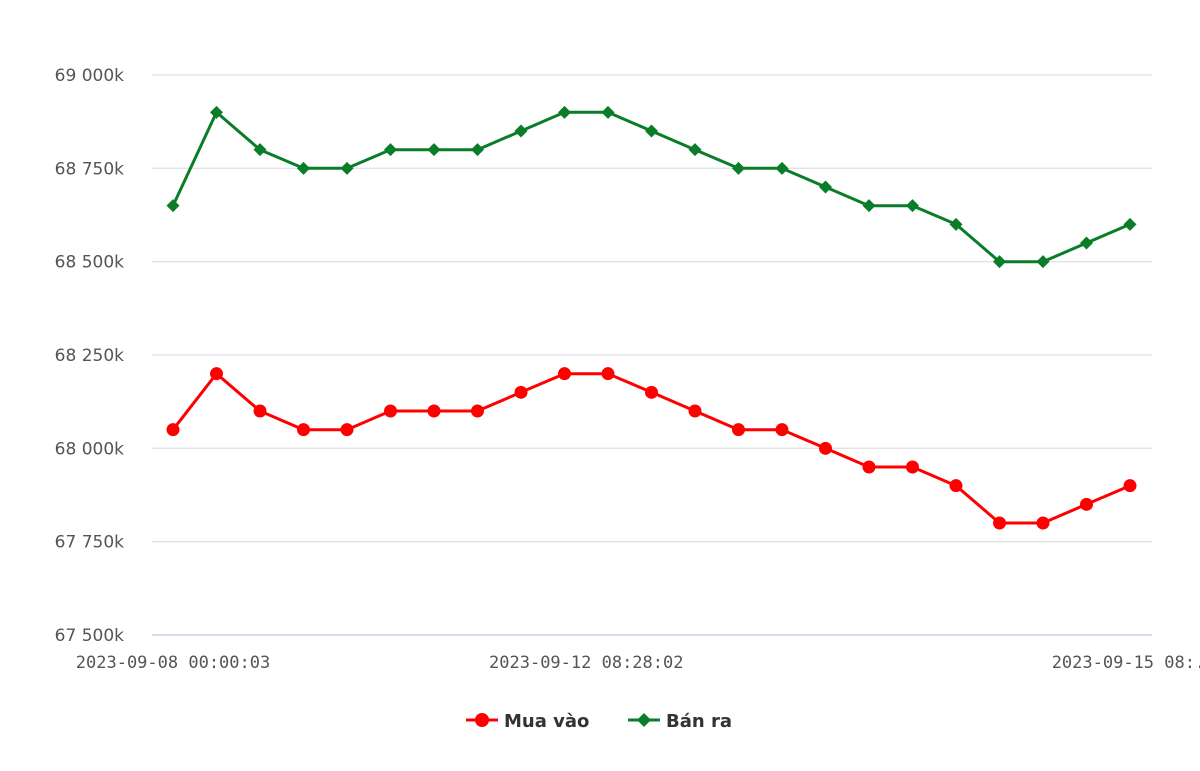 The image size is (1200, 771). Describe the element at coordinates (89, 76) in the screenshot. I see `y-tick-label: 69 000k` at that location.